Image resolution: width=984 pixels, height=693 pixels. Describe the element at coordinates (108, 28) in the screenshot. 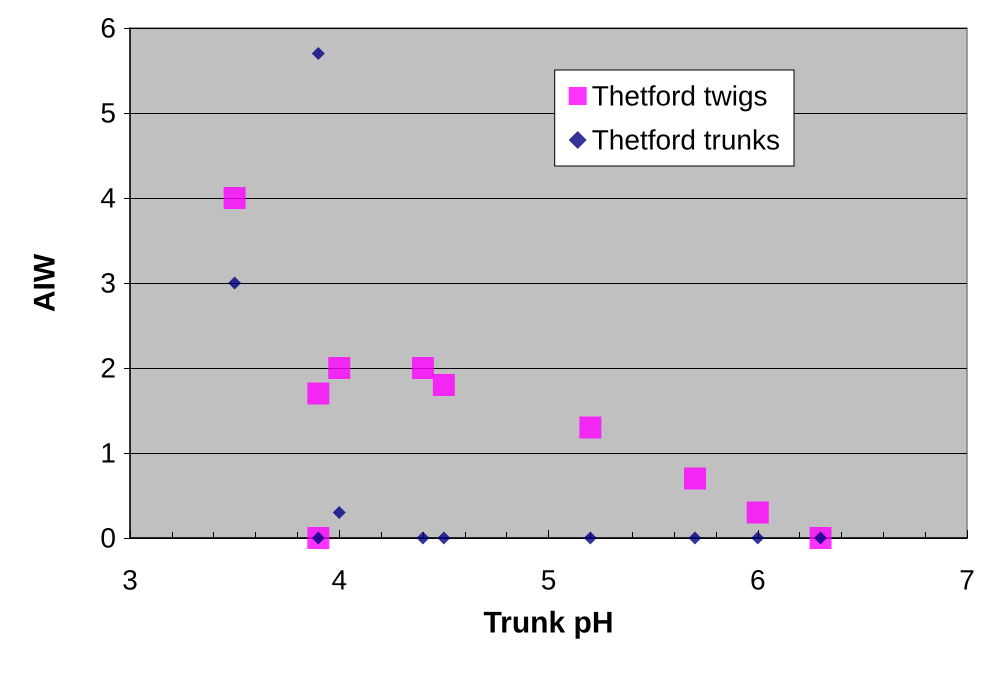

I see `y-tick-label: 6` at that location.